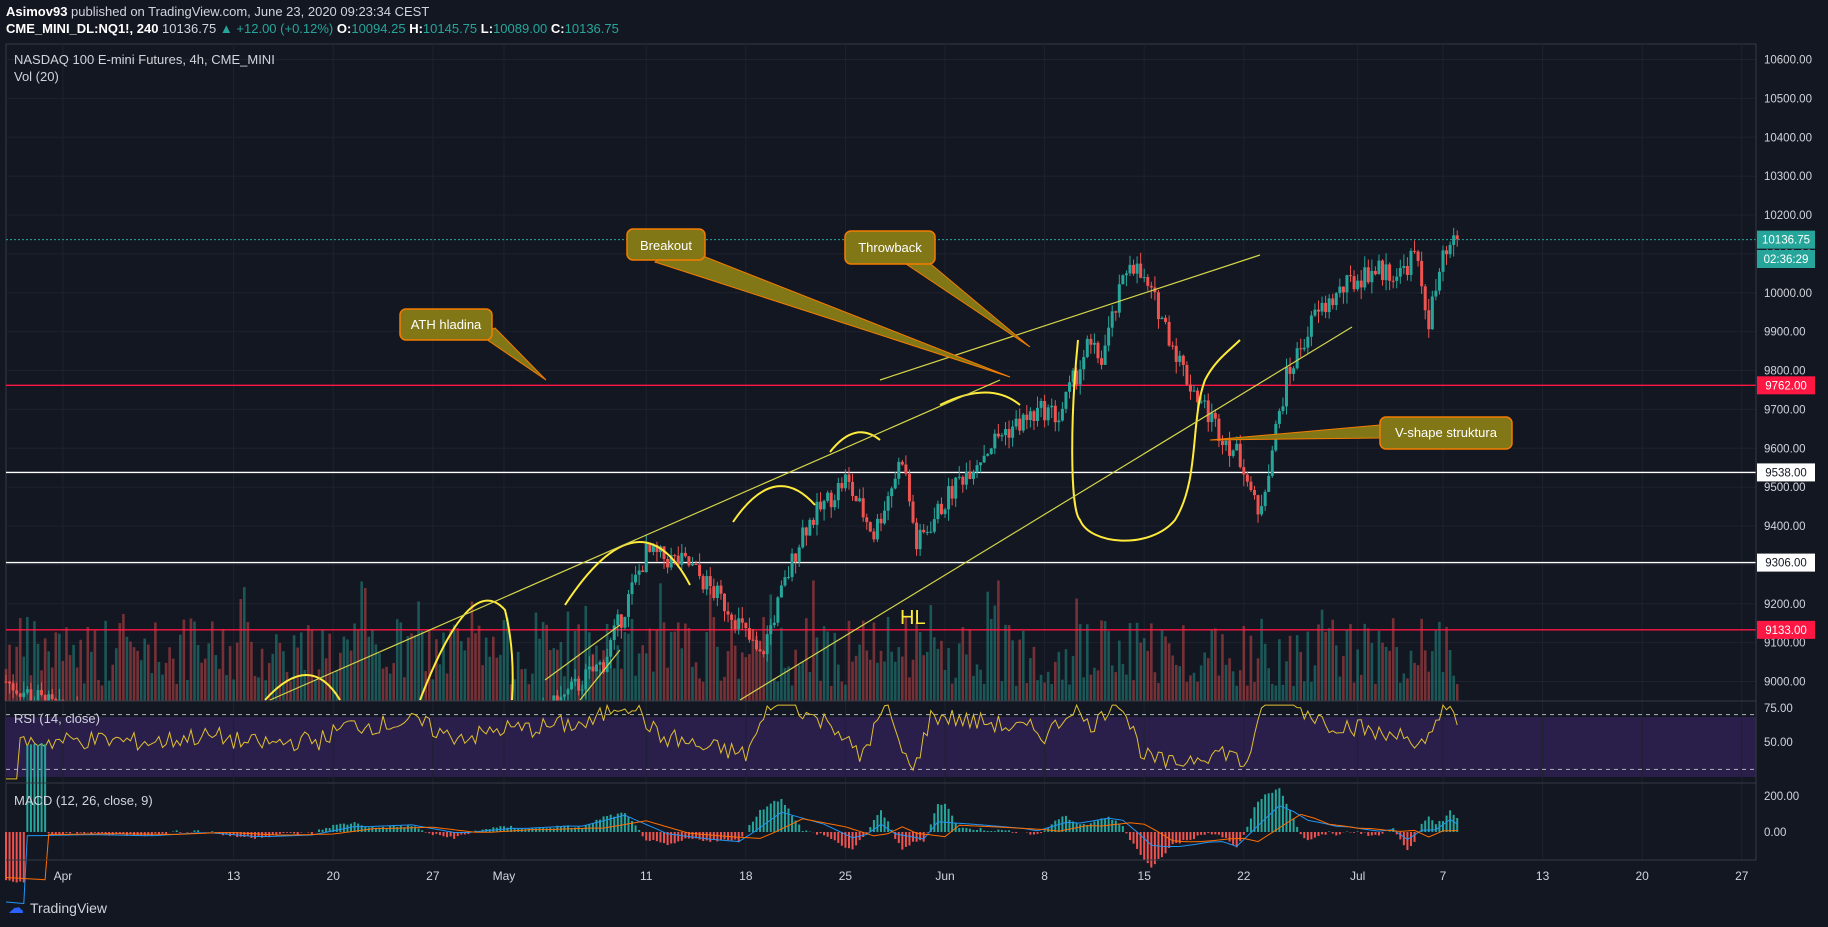 Image resolution: width=1828 pixels, height=927 pixels. I want to click on tradingview-footer: ☁ TradingView, so click(57, 908).